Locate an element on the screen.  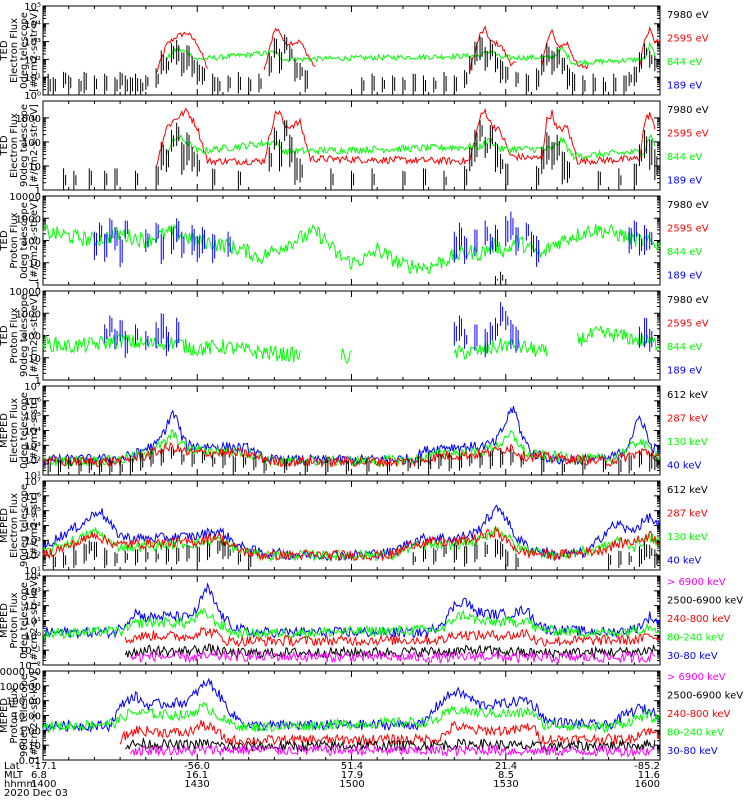
y-tick-label: 10⁰ is located at coordinates (32, 636).